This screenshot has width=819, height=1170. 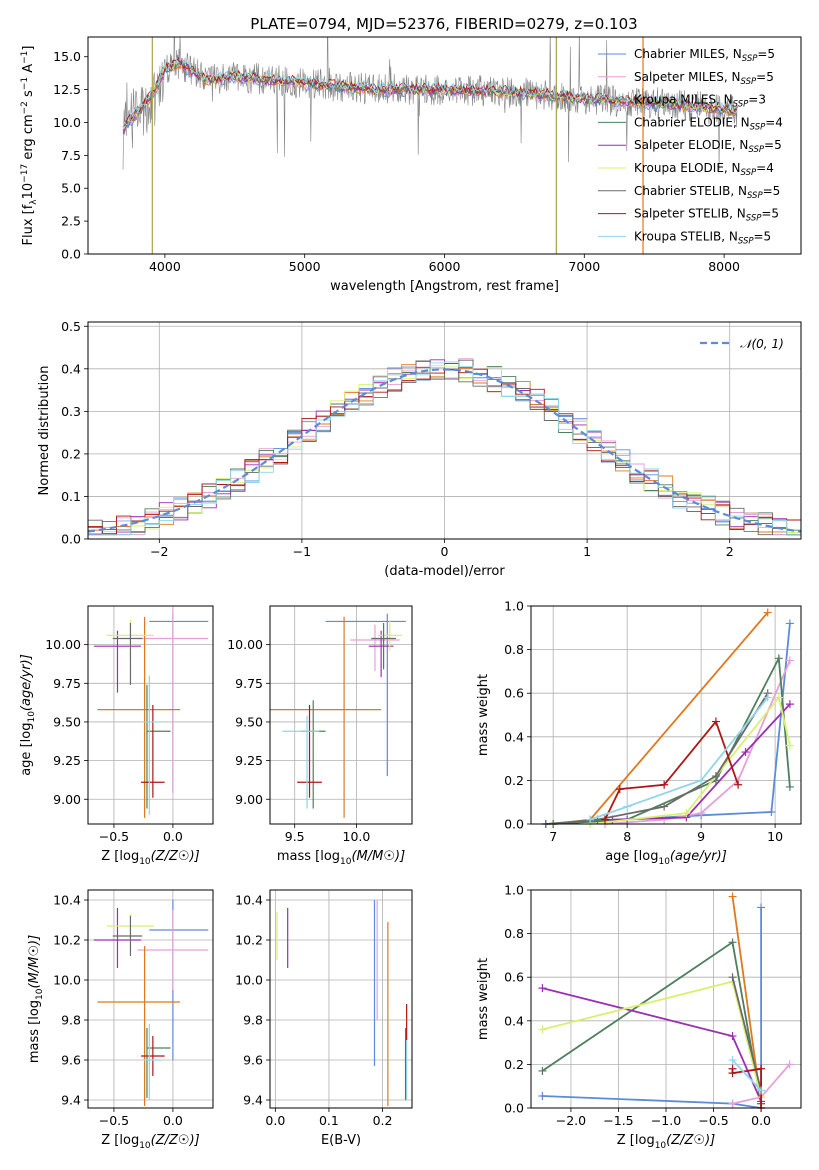 What do you see at coordinates (514, 890) in the screenshot?
I see `y-tick-label: 1.0` at bounding box center [514, 890].